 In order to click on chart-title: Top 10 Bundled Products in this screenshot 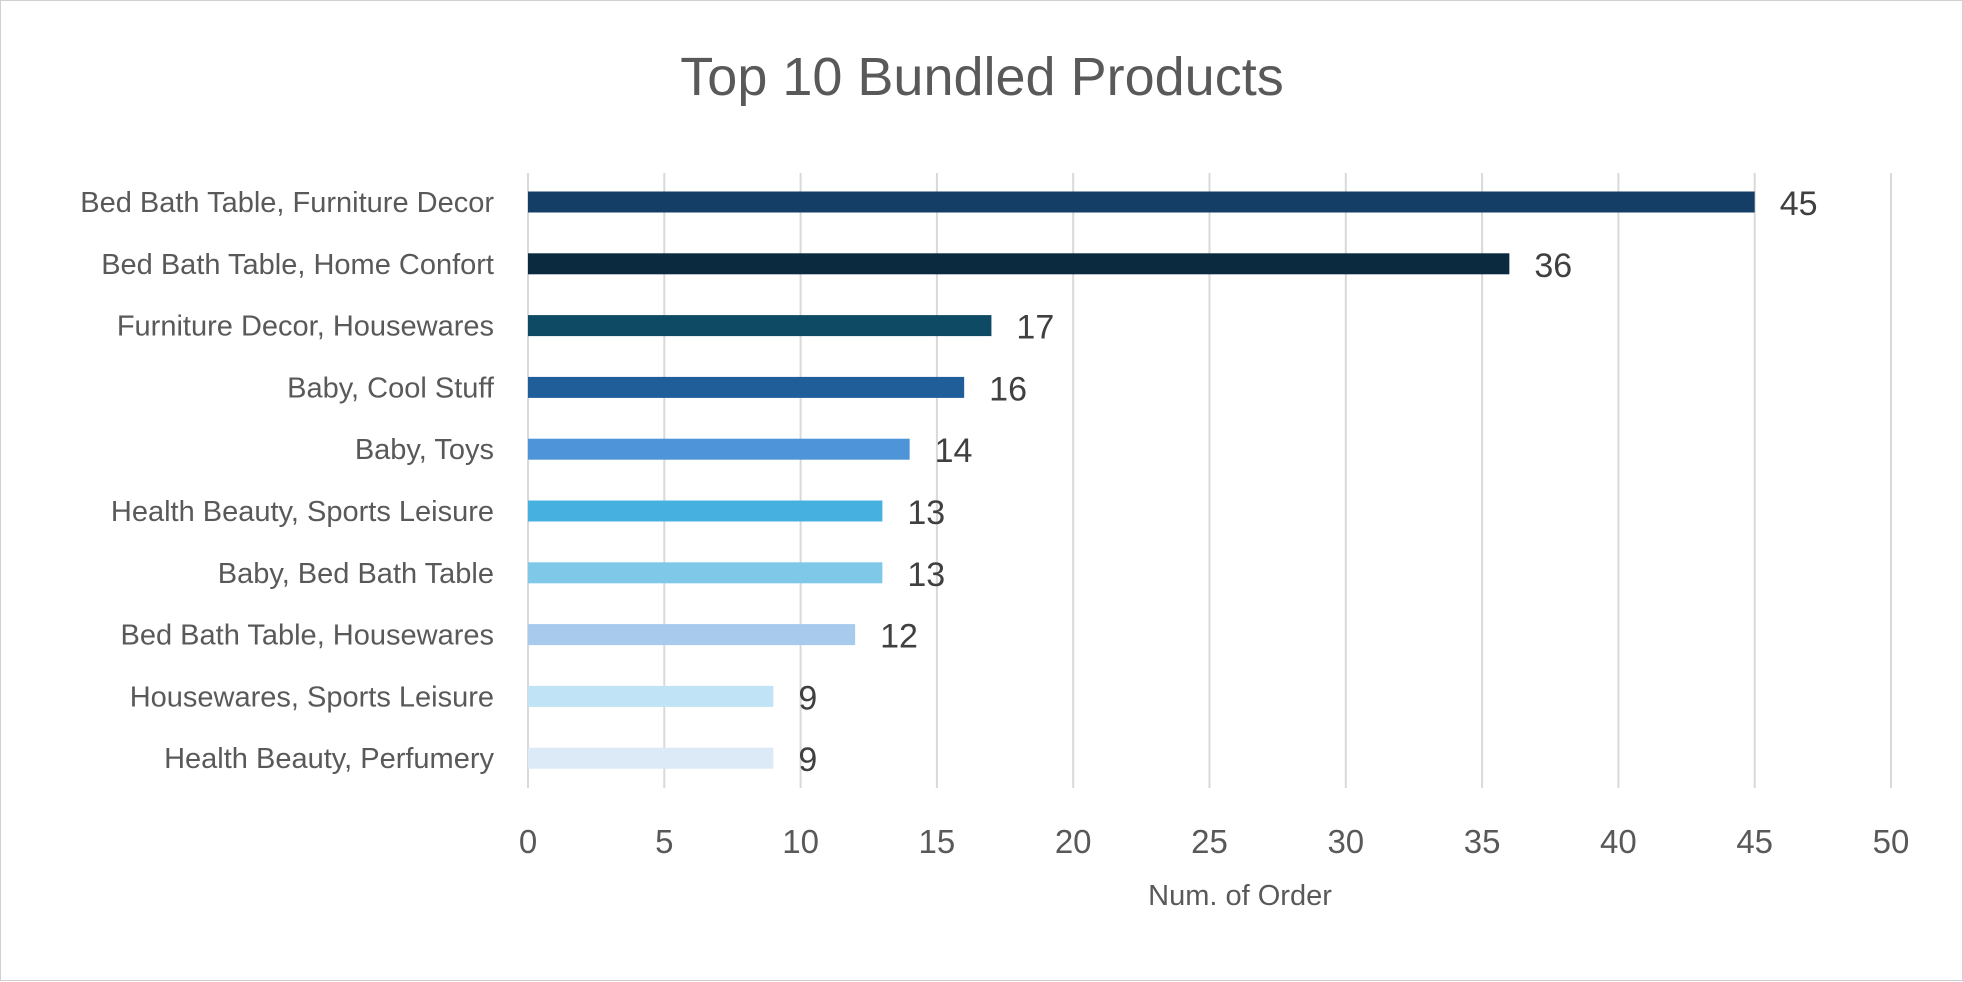, I will do `click(981, 77)`.